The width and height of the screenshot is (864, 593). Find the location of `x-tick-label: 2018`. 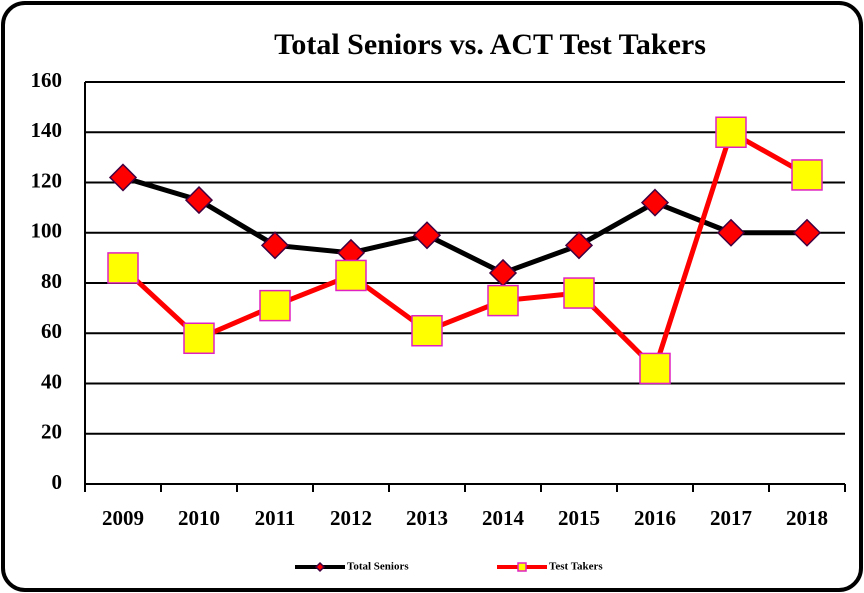

x-tick-label: 2018 is located at coordinates (807, 518).